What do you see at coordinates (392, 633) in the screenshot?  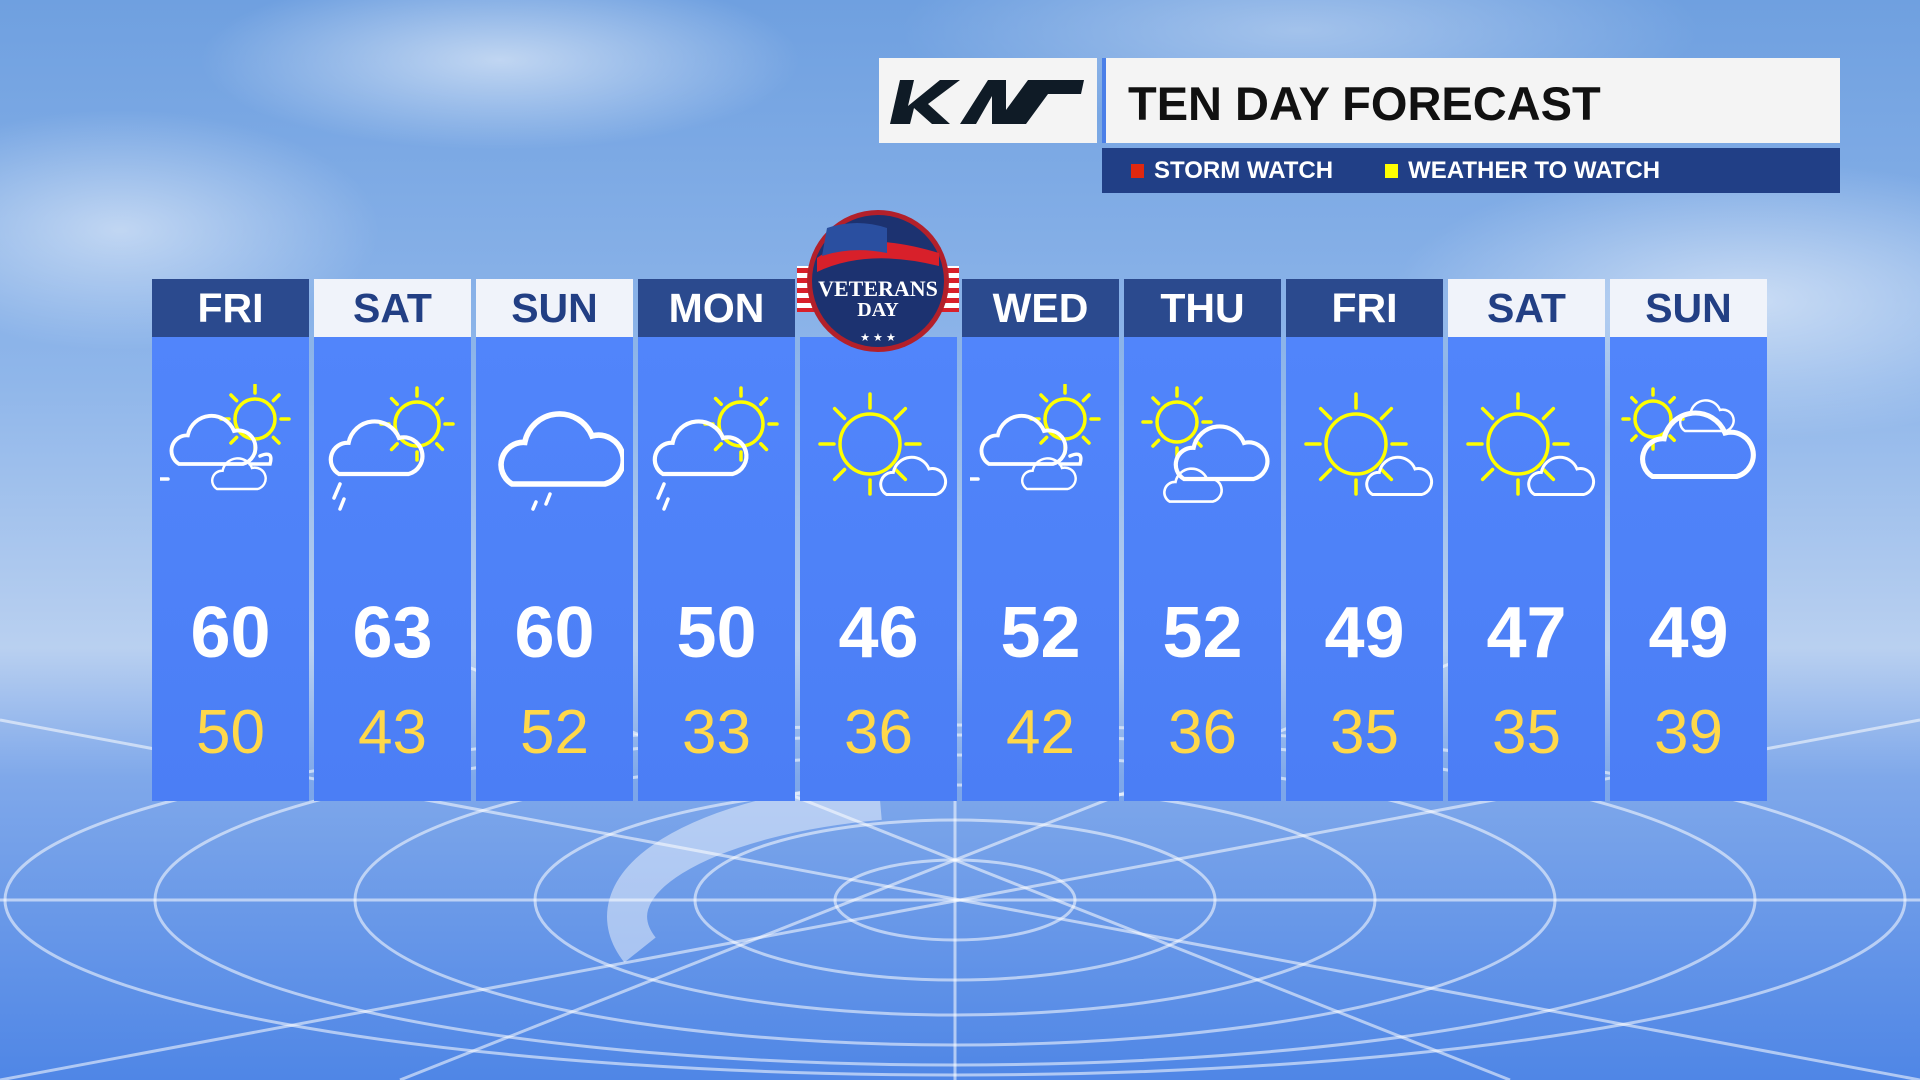 I see `high-temp: 63` at bounding box center [392, 633].